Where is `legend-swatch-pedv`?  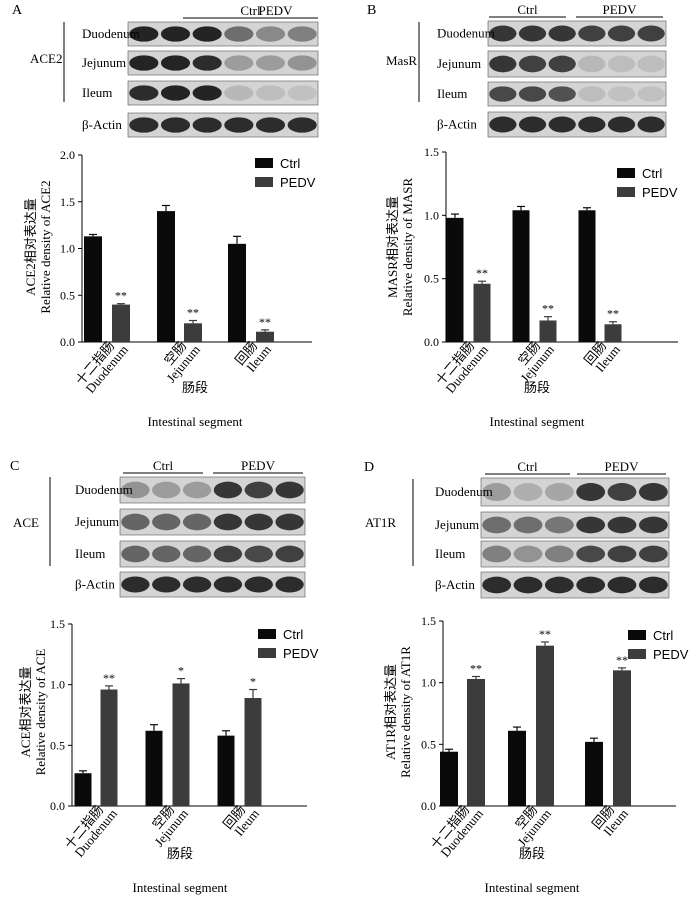
legend-swatch-pedv is located at coordinates (264, 182).